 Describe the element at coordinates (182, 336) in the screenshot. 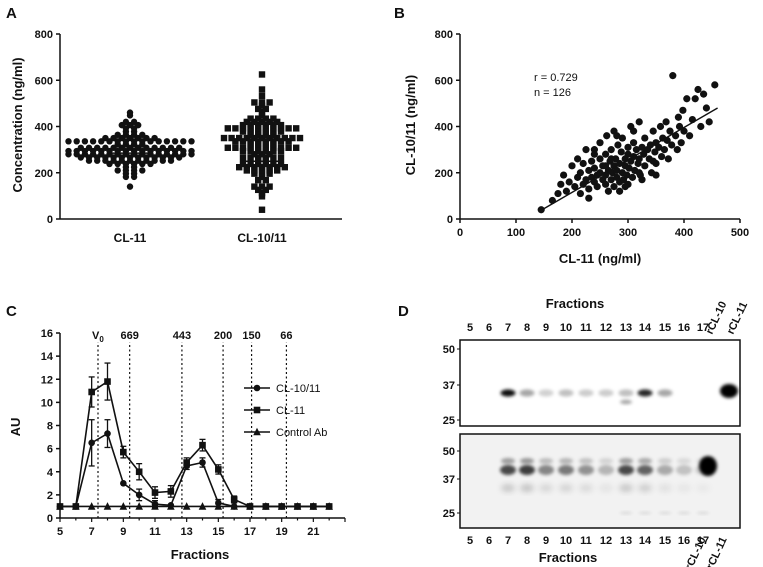

I see `panel-c-mw-label: 443` at that location.